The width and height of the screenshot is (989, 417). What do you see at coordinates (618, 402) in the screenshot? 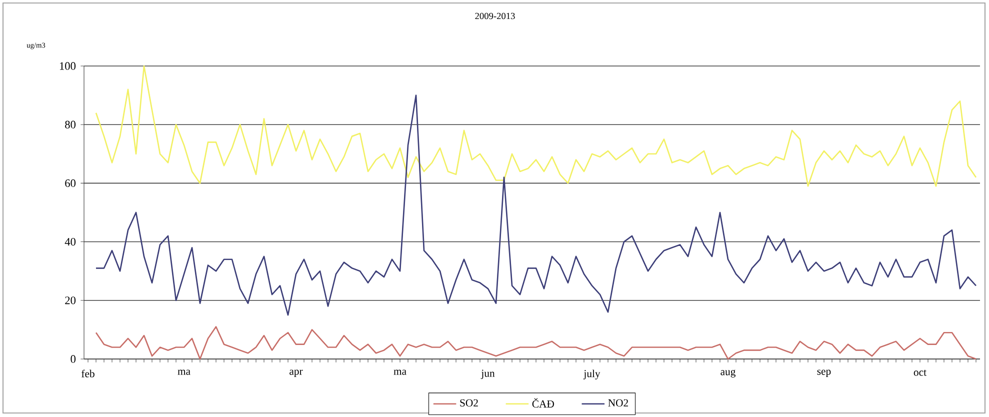
I see `legend-label: NO2` at bounding box center [618, 402].